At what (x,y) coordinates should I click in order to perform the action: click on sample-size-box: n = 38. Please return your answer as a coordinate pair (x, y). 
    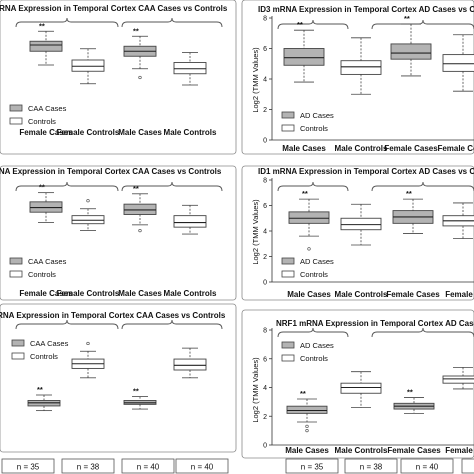
    Looking at the image, I should click on (371, 466).